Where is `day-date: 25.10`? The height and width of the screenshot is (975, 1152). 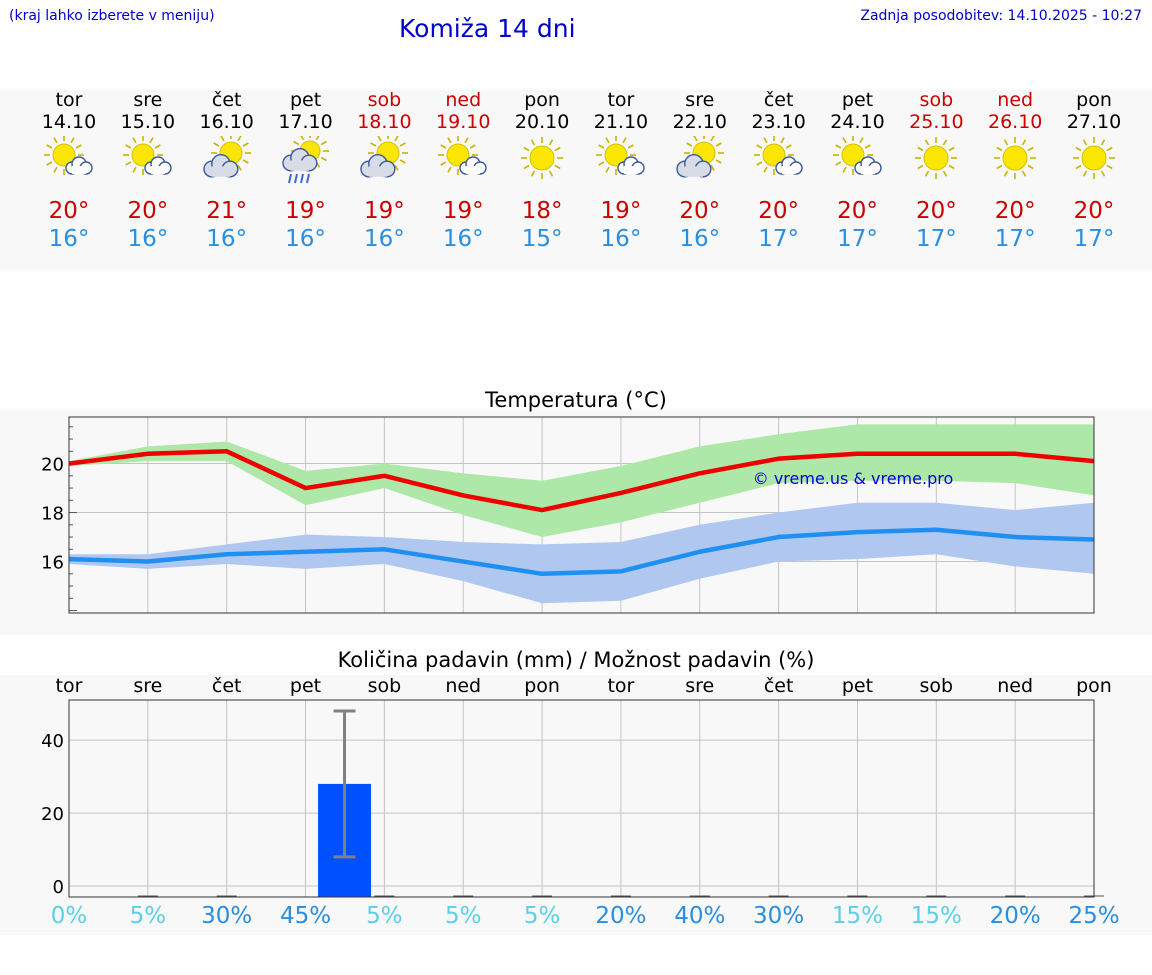 day-date: 25.10 is located at coordinates (936, 122).